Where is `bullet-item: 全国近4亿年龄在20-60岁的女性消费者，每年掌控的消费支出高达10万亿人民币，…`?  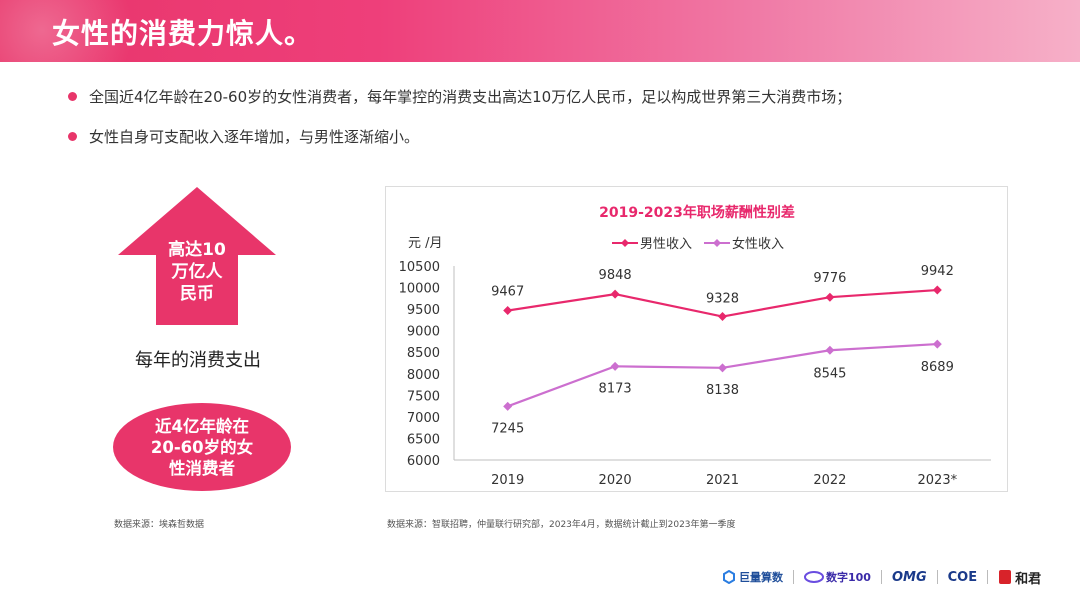
bullet-item: 全国近4亿年龄在20-60岁的女性消费者，每年掌控的消费支出高达10万亿人民币，… is located at coordinates (459, 96).